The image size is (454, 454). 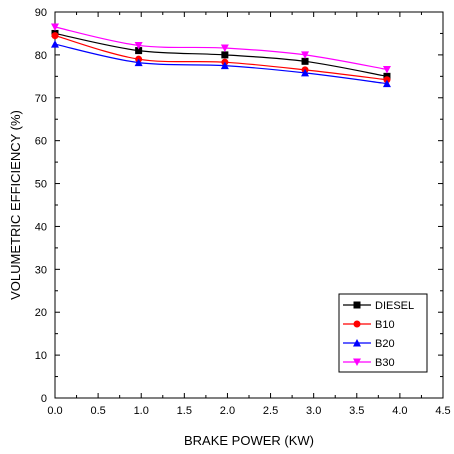 I want to click on series-diesel, so click(x=221, y=54).